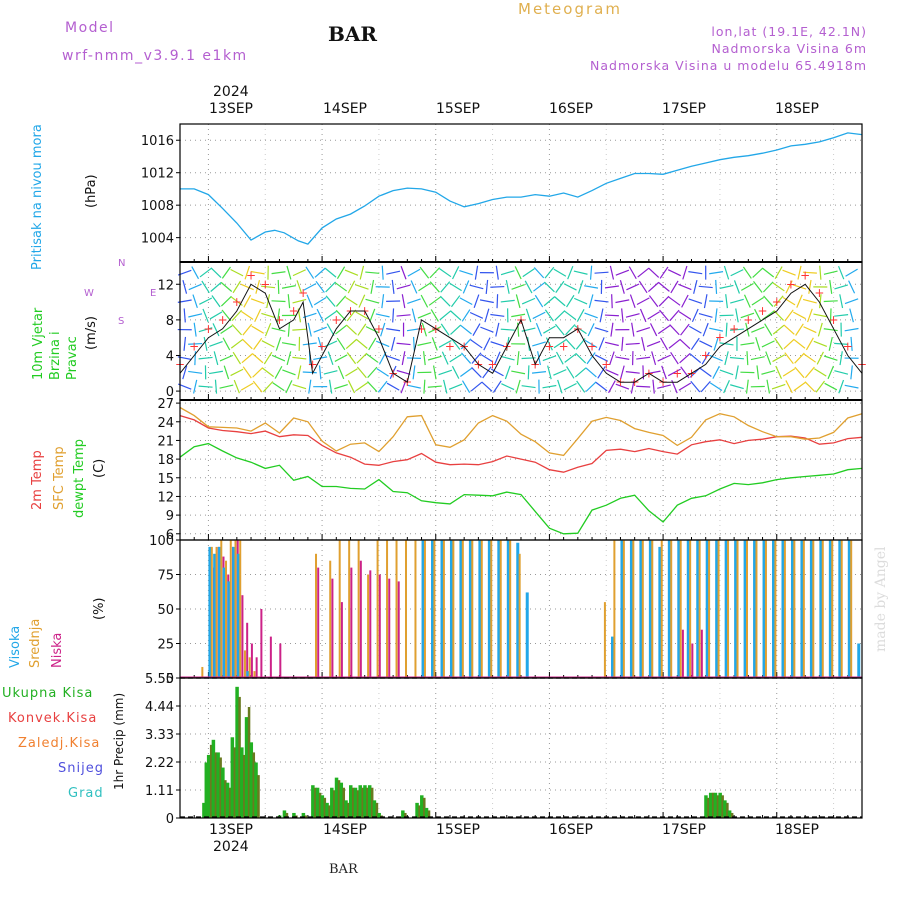 Image resolution: width=900 pixels, height=900 pixels. Describe the element at coordinates (521, 333) in the screenshot. I see `wind-speed-line` at that location.